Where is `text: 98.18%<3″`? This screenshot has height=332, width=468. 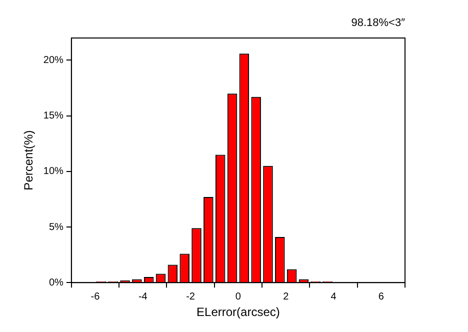
text: 98.18%<3″ is located at coordinates (378, 23).